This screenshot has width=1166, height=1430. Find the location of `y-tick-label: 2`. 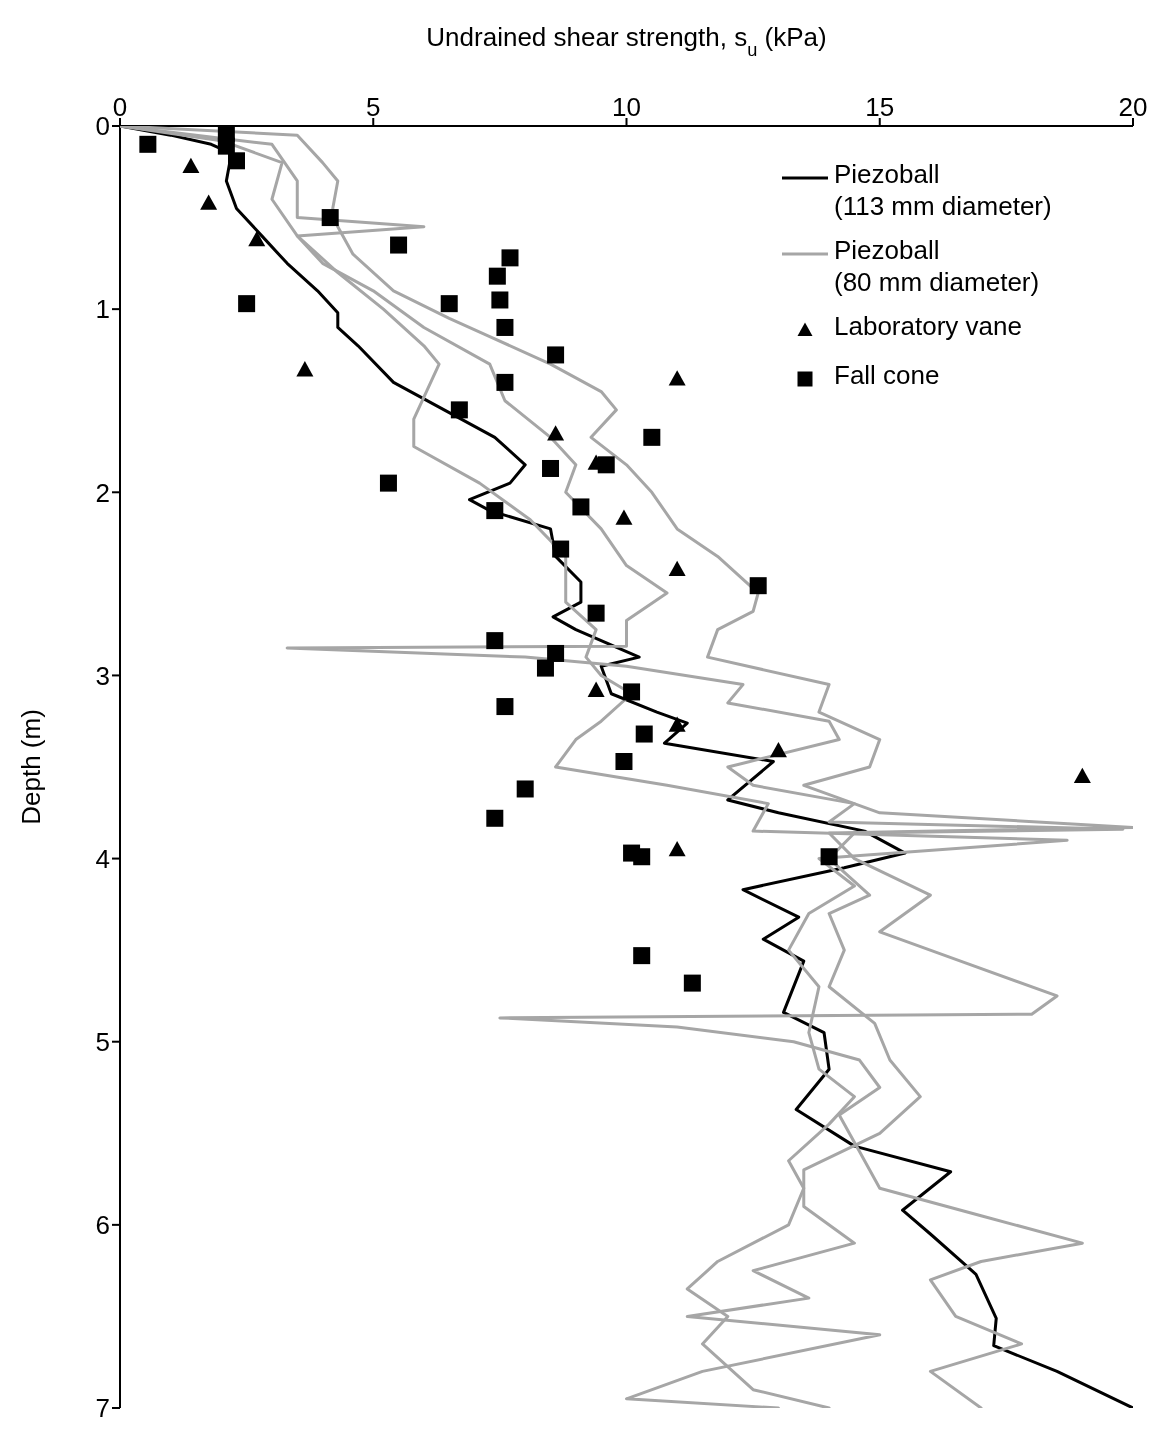

y-tick-label: 2 is located at coordinates (102, 492).